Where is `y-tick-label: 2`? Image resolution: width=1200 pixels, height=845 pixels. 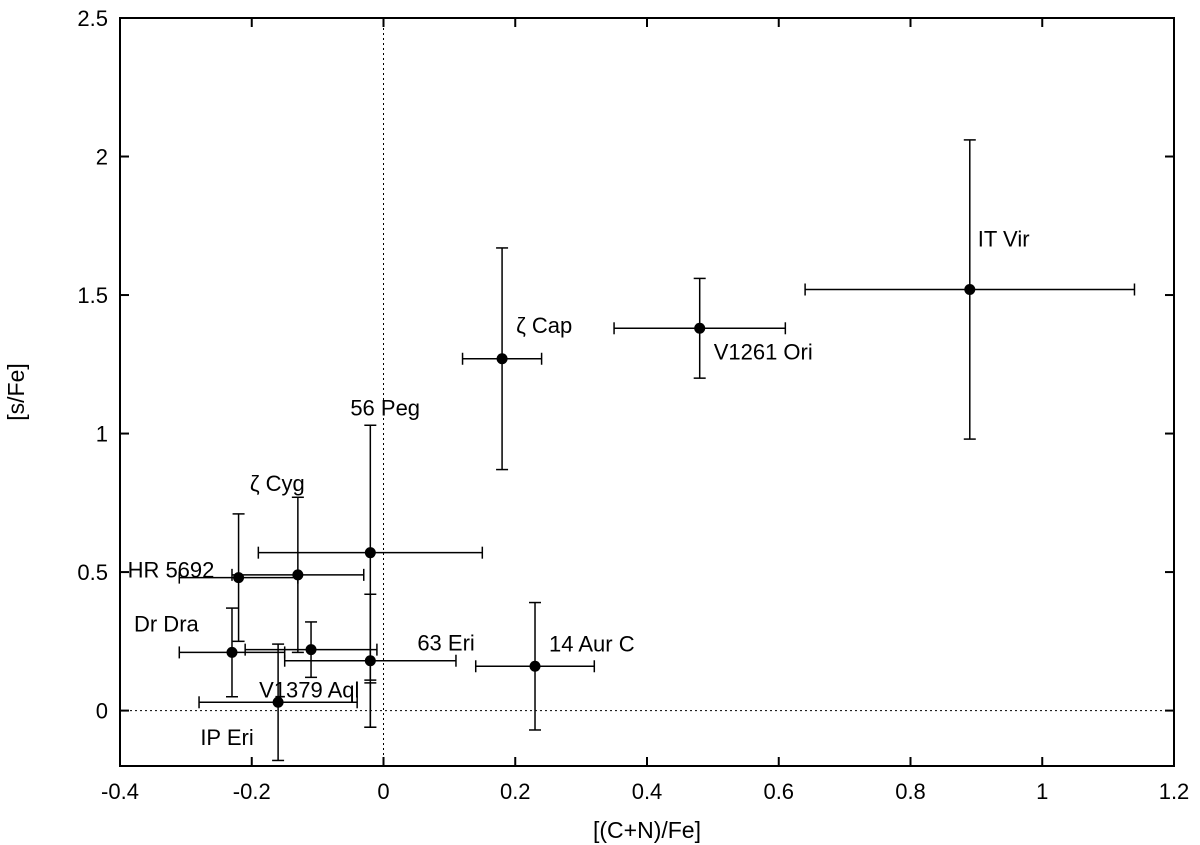 y-tick-label: 2 is located at coordinates (102, 157).